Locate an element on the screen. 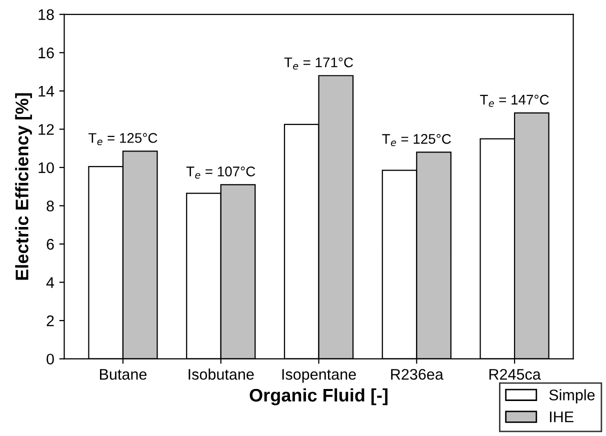 This screenshot has height=436, width=606. y-axis-title: Electric Efficiency [%] is located at coordinates (23, 186).